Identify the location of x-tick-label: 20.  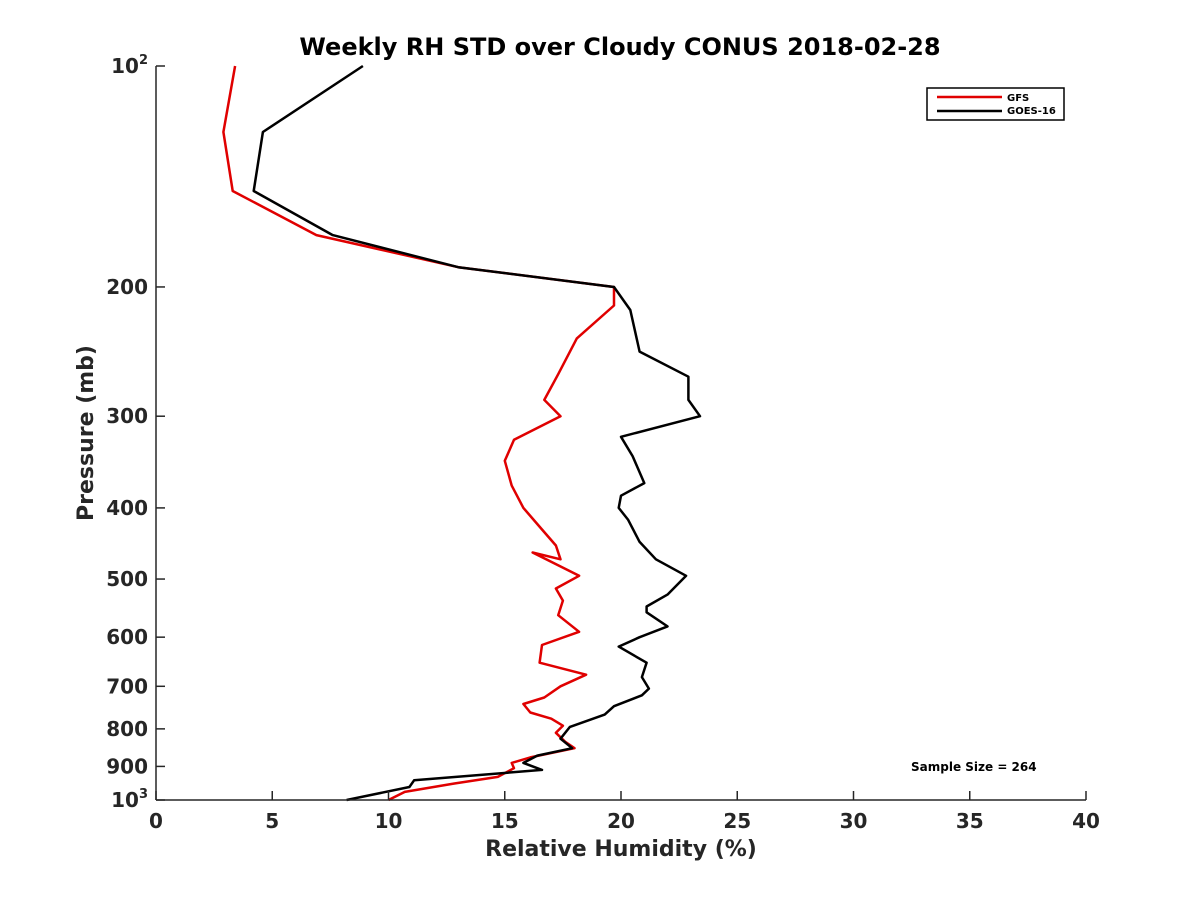
(621, 821).